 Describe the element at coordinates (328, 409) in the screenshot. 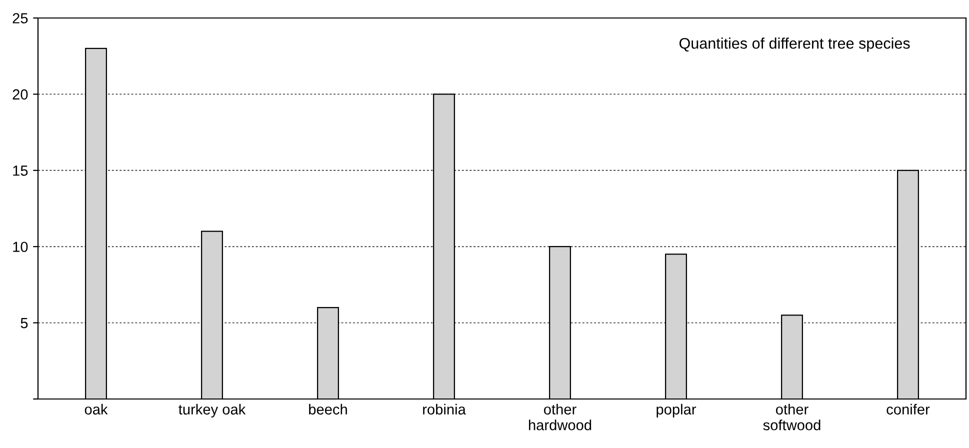

I see `x-tick-label: beech` at that location.